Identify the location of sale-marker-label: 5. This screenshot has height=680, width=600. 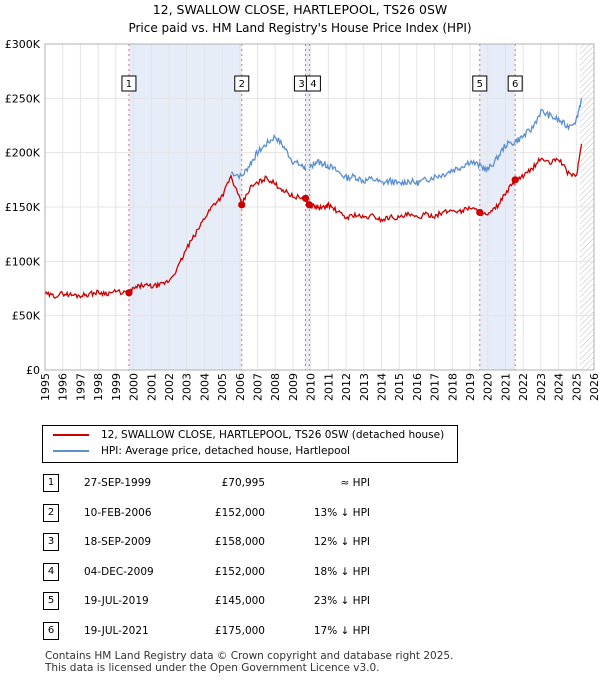
(480, 83).